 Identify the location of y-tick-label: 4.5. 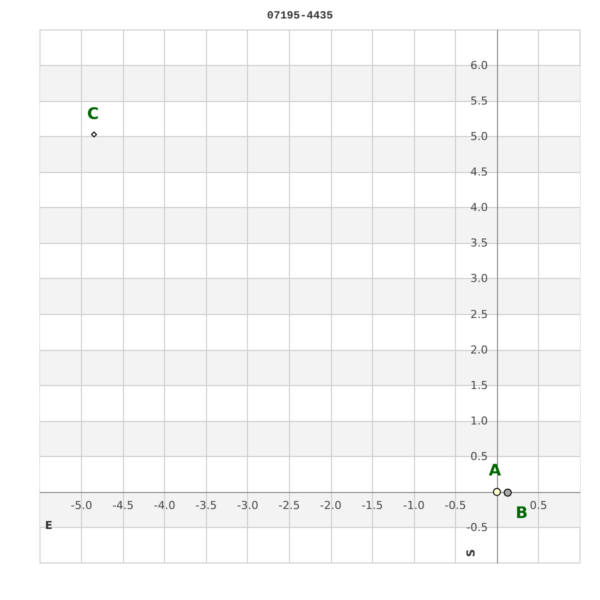
(479, 172).